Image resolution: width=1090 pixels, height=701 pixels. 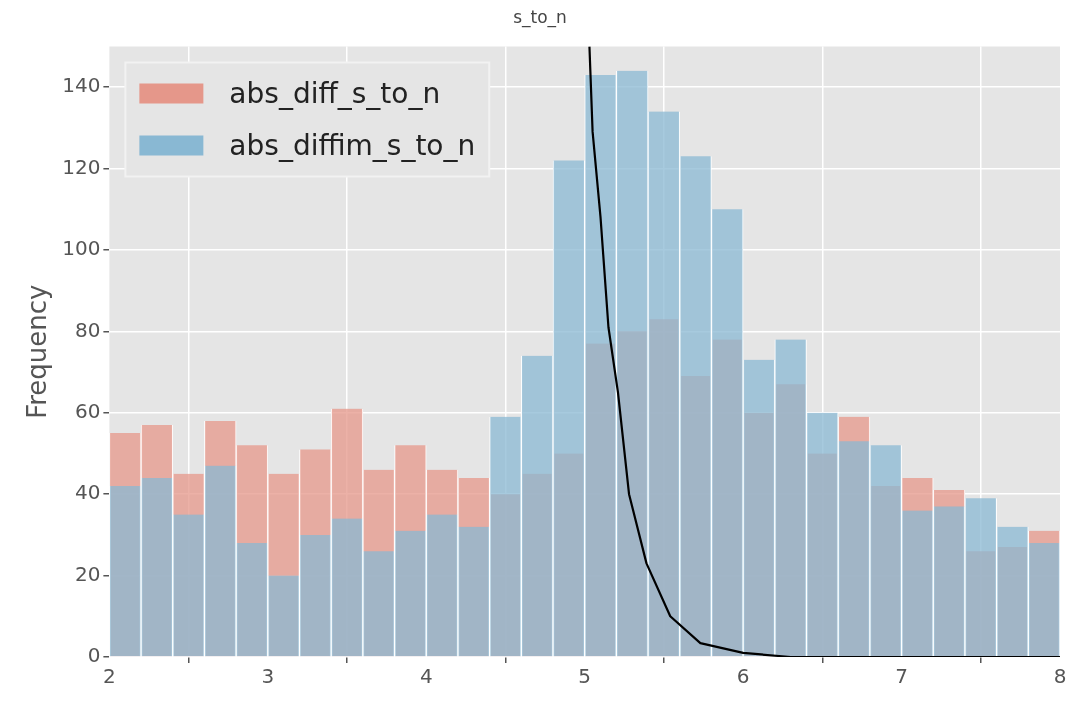 I want to click on legend-label: abs_diff_s_to_n, so click(x=335, y=93).